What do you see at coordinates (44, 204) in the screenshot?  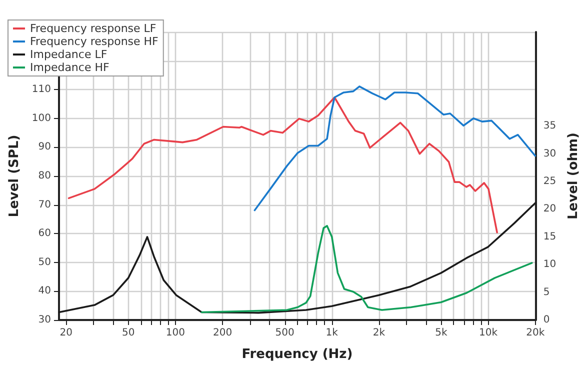 I see `y-tick-label: 70` at bounding box center [44, 204].